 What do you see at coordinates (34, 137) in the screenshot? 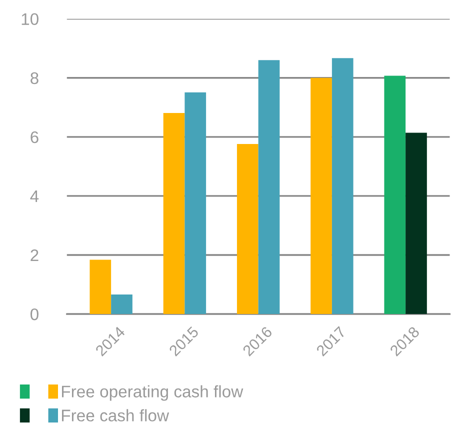
I see `y-tick-label: 6` at bounding box center [34, 137].